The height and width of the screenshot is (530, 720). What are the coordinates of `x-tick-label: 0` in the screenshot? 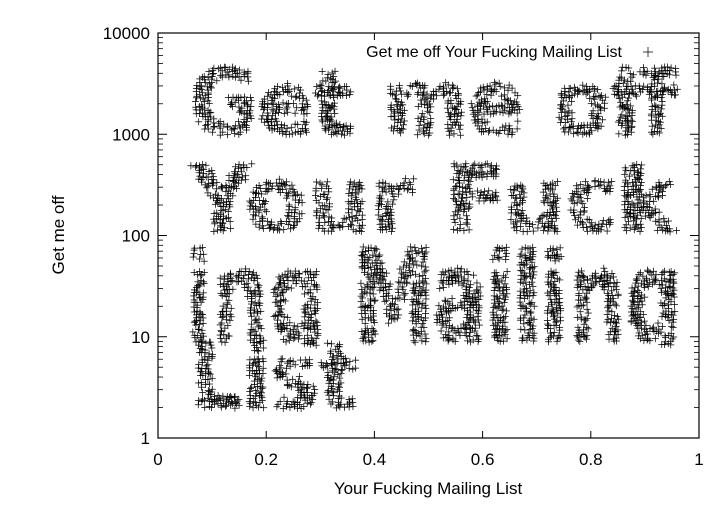 It's located at (157, 459).